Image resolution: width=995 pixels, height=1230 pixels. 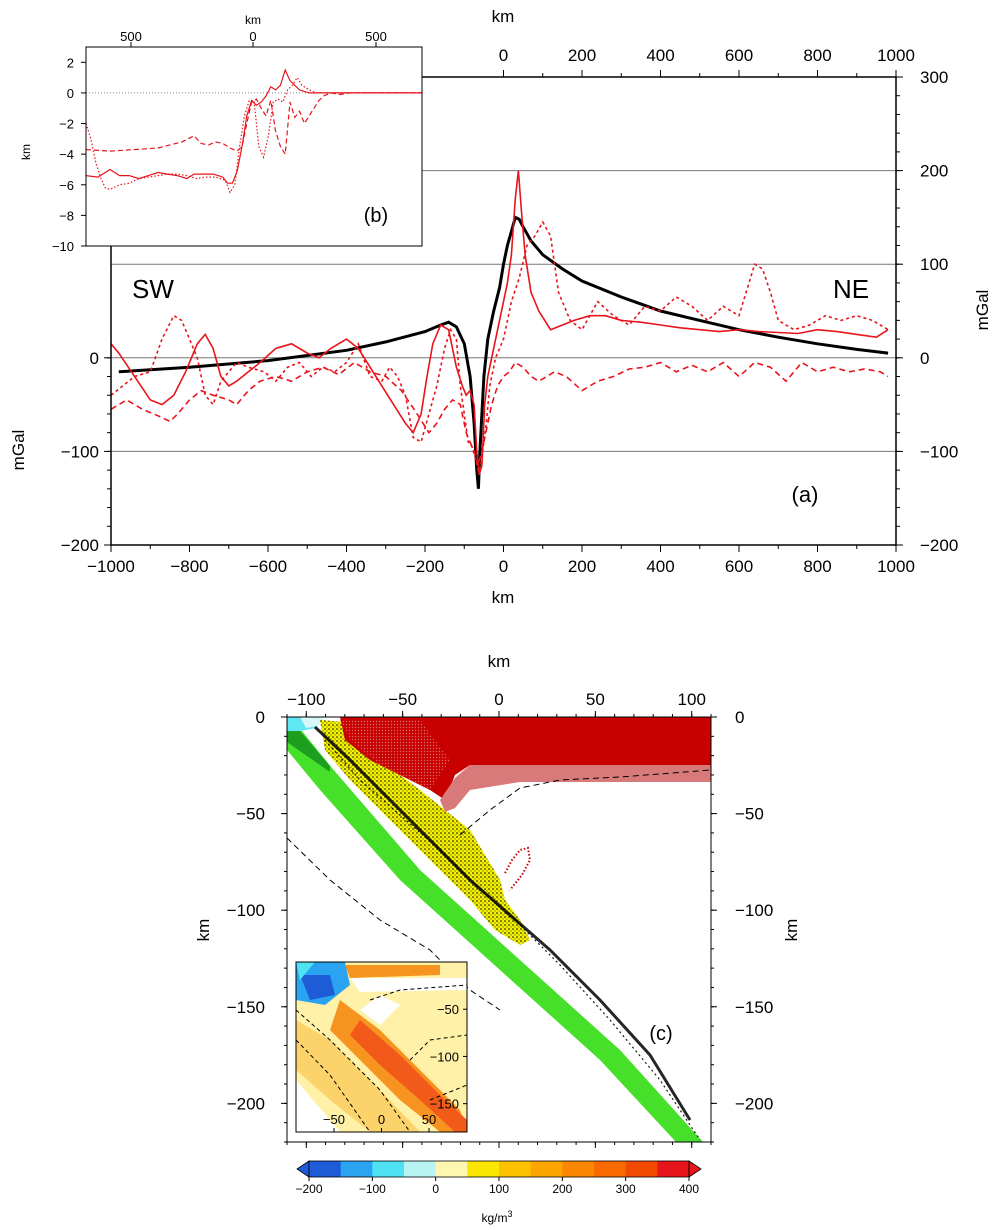 I want to click on dashed-isoline-lower, so click(x=394, y=924).